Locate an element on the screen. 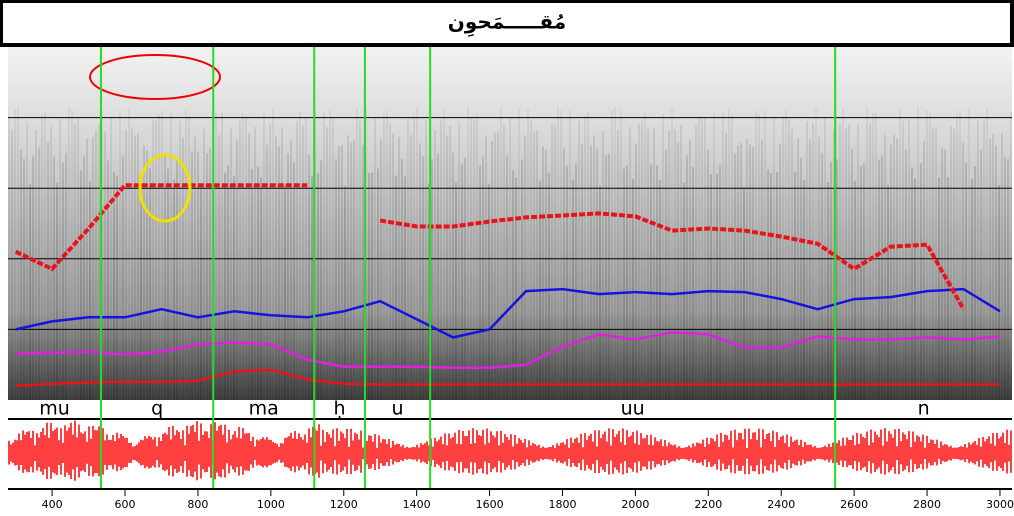 This screenshot has width=1014, height=516. chart-title: مُقـــــمَحوِن is located at coordinates (507, 23).